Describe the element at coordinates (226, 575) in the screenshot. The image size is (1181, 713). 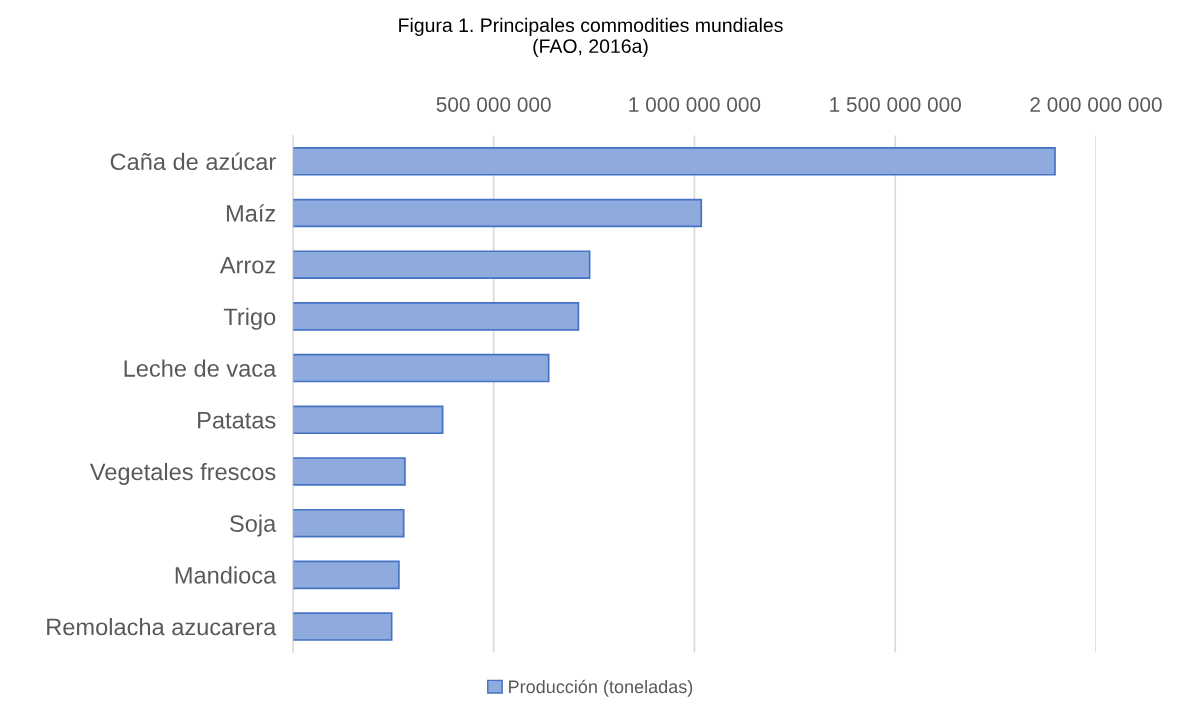
I see `y-tick-label: Mandioca` at that location.